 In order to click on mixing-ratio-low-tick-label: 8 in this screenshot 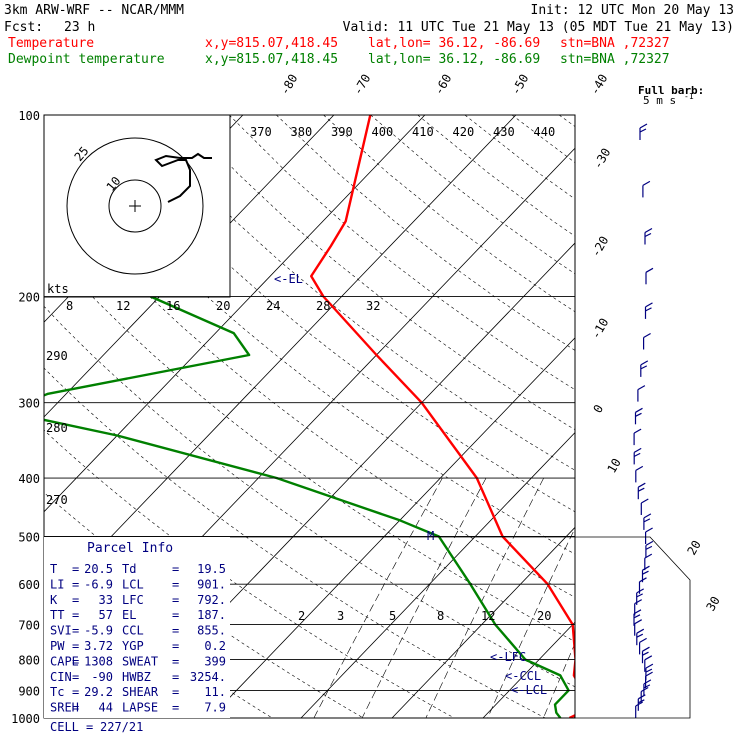, I will do `click(440, 616)`.